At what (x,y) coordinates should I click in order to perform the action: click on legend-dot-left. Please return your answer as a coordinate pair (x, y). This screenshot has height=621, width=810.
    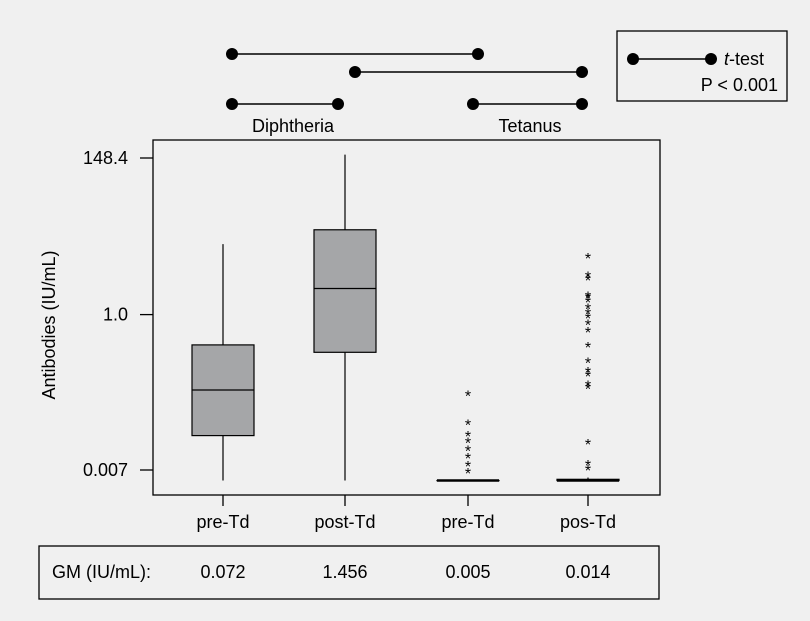
    Looking at the image, I should click on (633, 59).